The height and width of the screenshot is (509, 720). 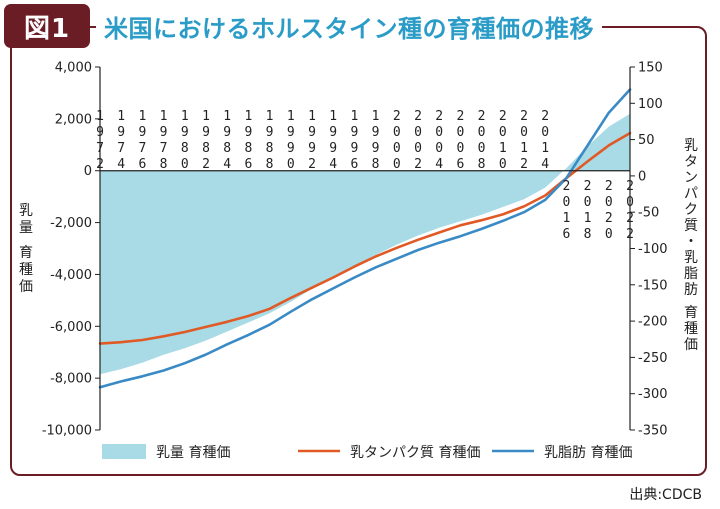 What do you see at coordinates (71, 327) in the screenshot?
I see `left-tick-label: -6,000` at bounding box center [71, 327].